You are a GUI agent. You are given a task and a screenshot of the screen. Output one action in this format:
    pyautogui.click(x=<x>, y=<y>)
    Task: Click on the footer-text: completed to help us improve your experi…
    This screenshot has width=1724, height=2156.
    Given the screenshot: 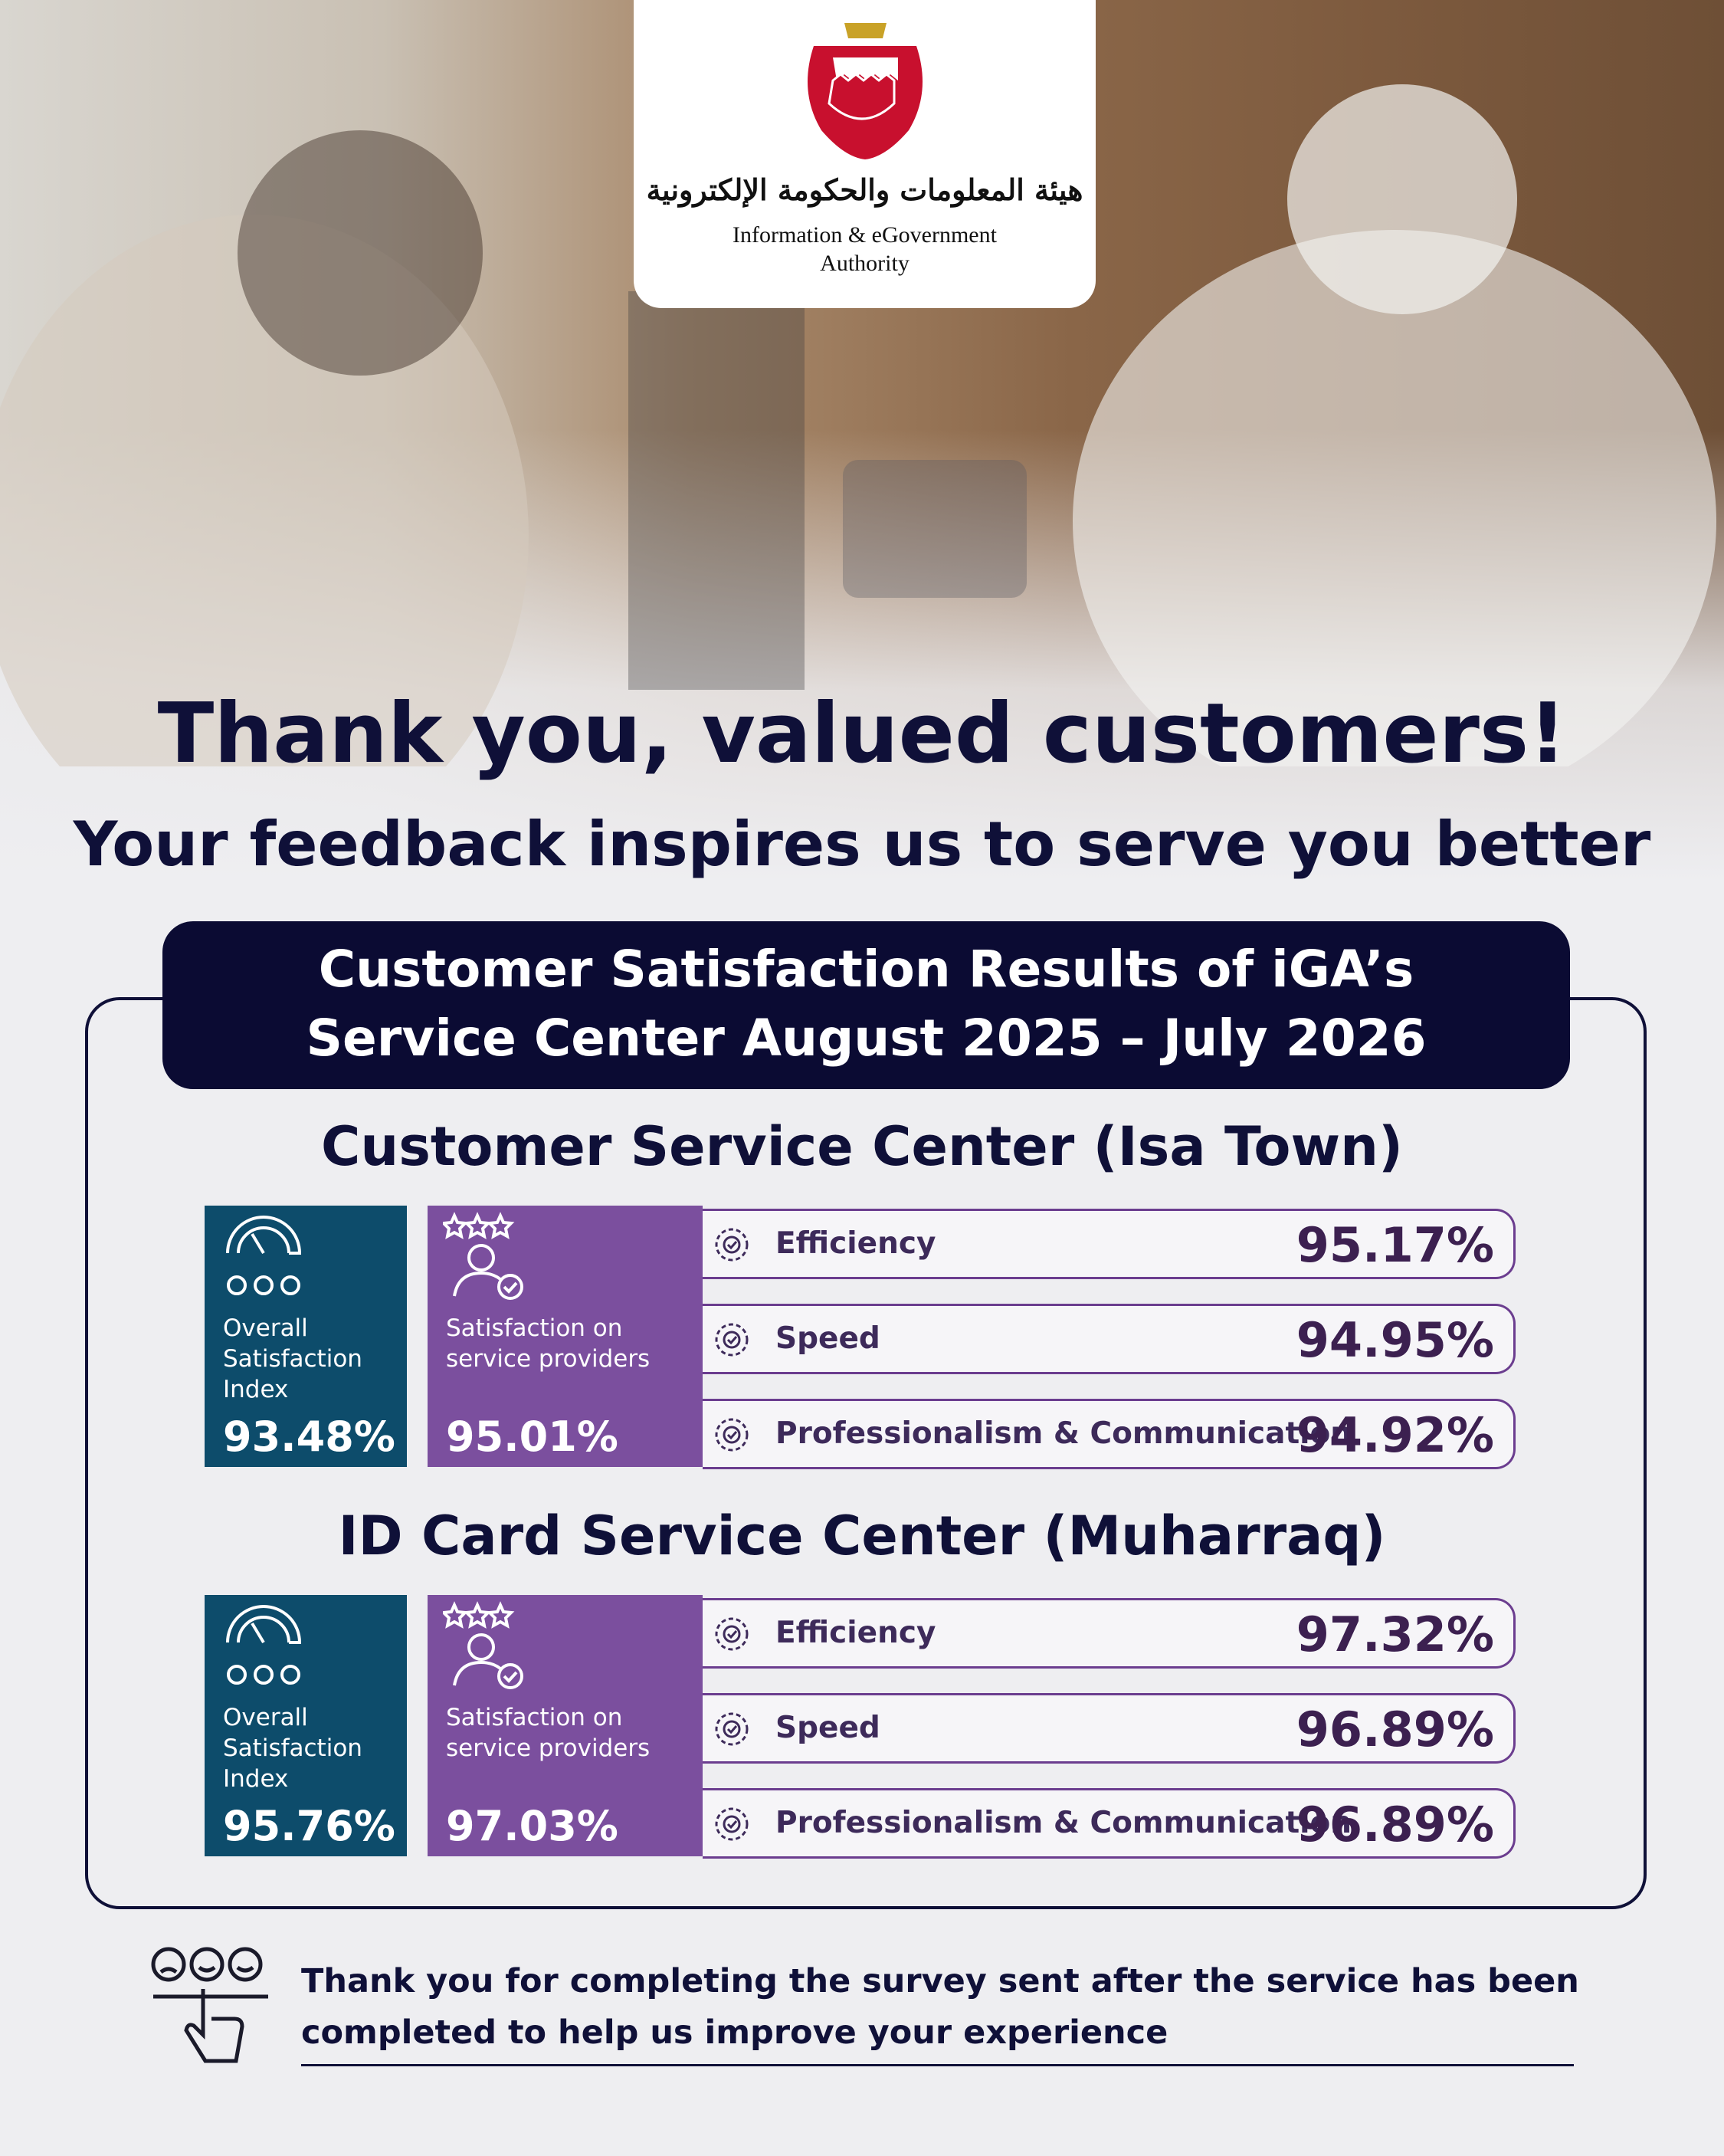 What is the action you would take?
    pyautogui.click(x=734, y=2032)
    